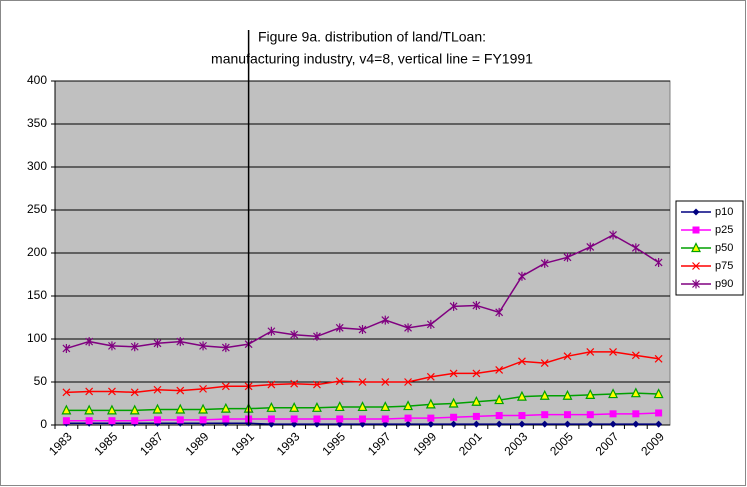  Describe the element at coordinates (724, 266) in the screenshot. I see `legend-label: p75` at that location.